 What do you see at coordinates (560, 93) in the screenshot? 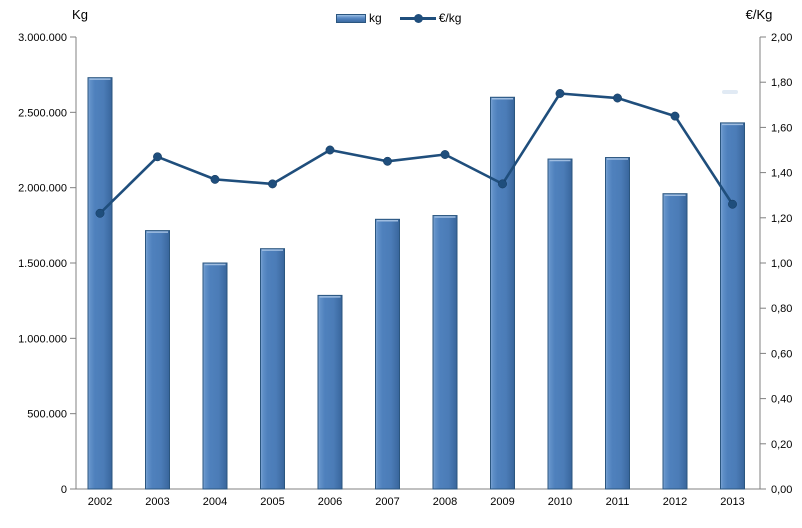
I see `line-point-2010` at bounding box center [560, 93].